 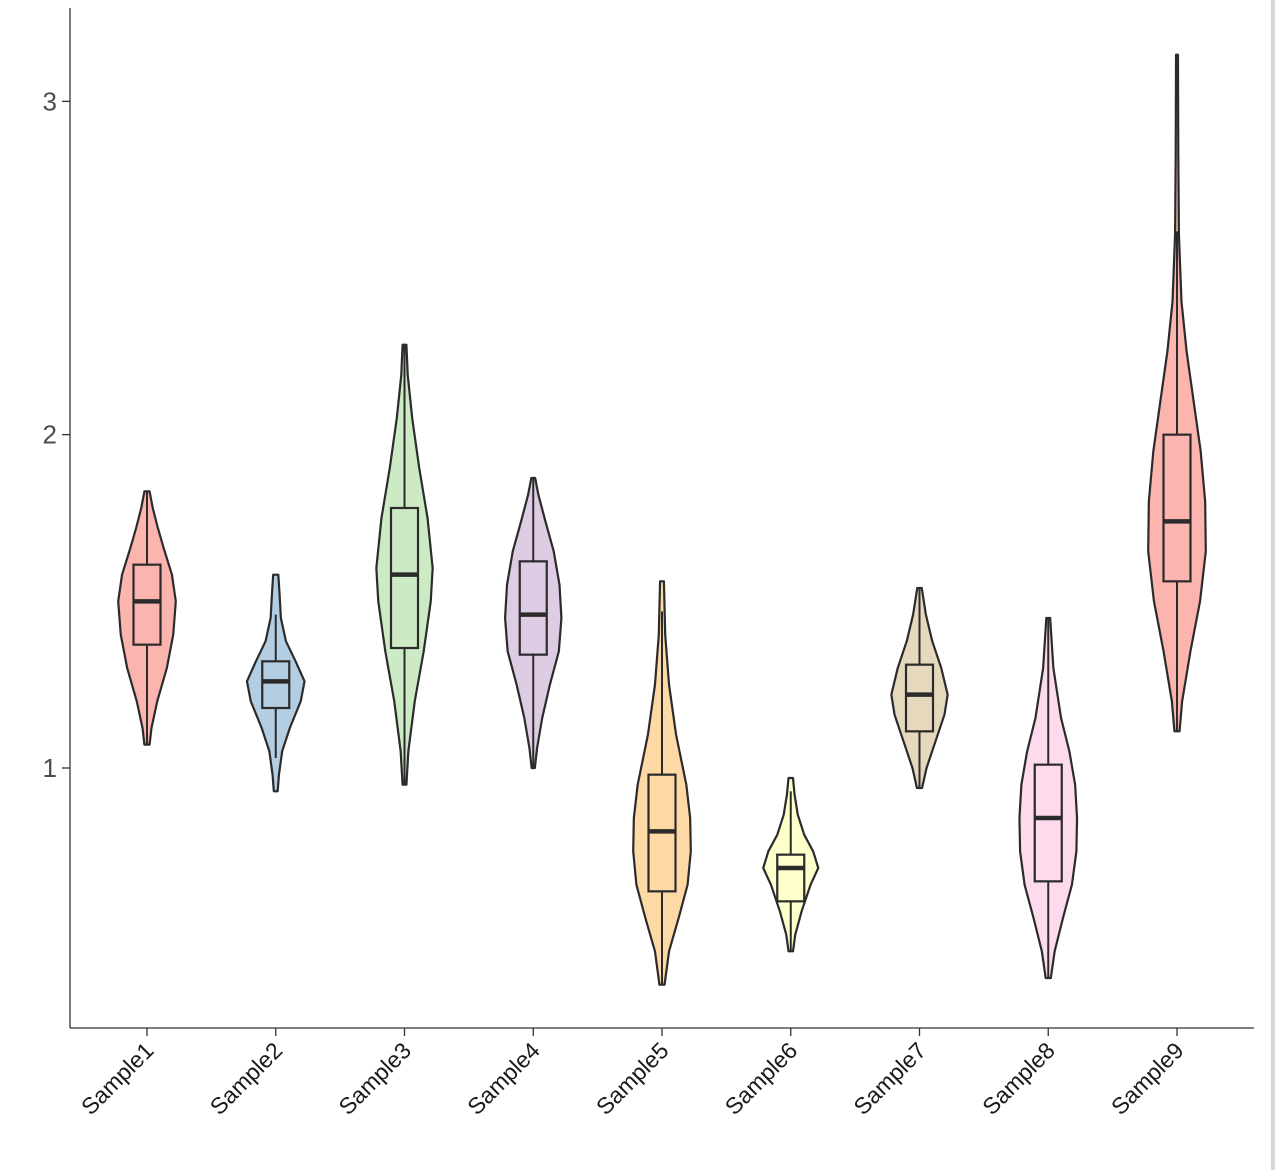 What do you see at coordinates (632, 1078) in the screenshot?
I see `x-tick-label: Sample5` at bounding box center [632, 1078].